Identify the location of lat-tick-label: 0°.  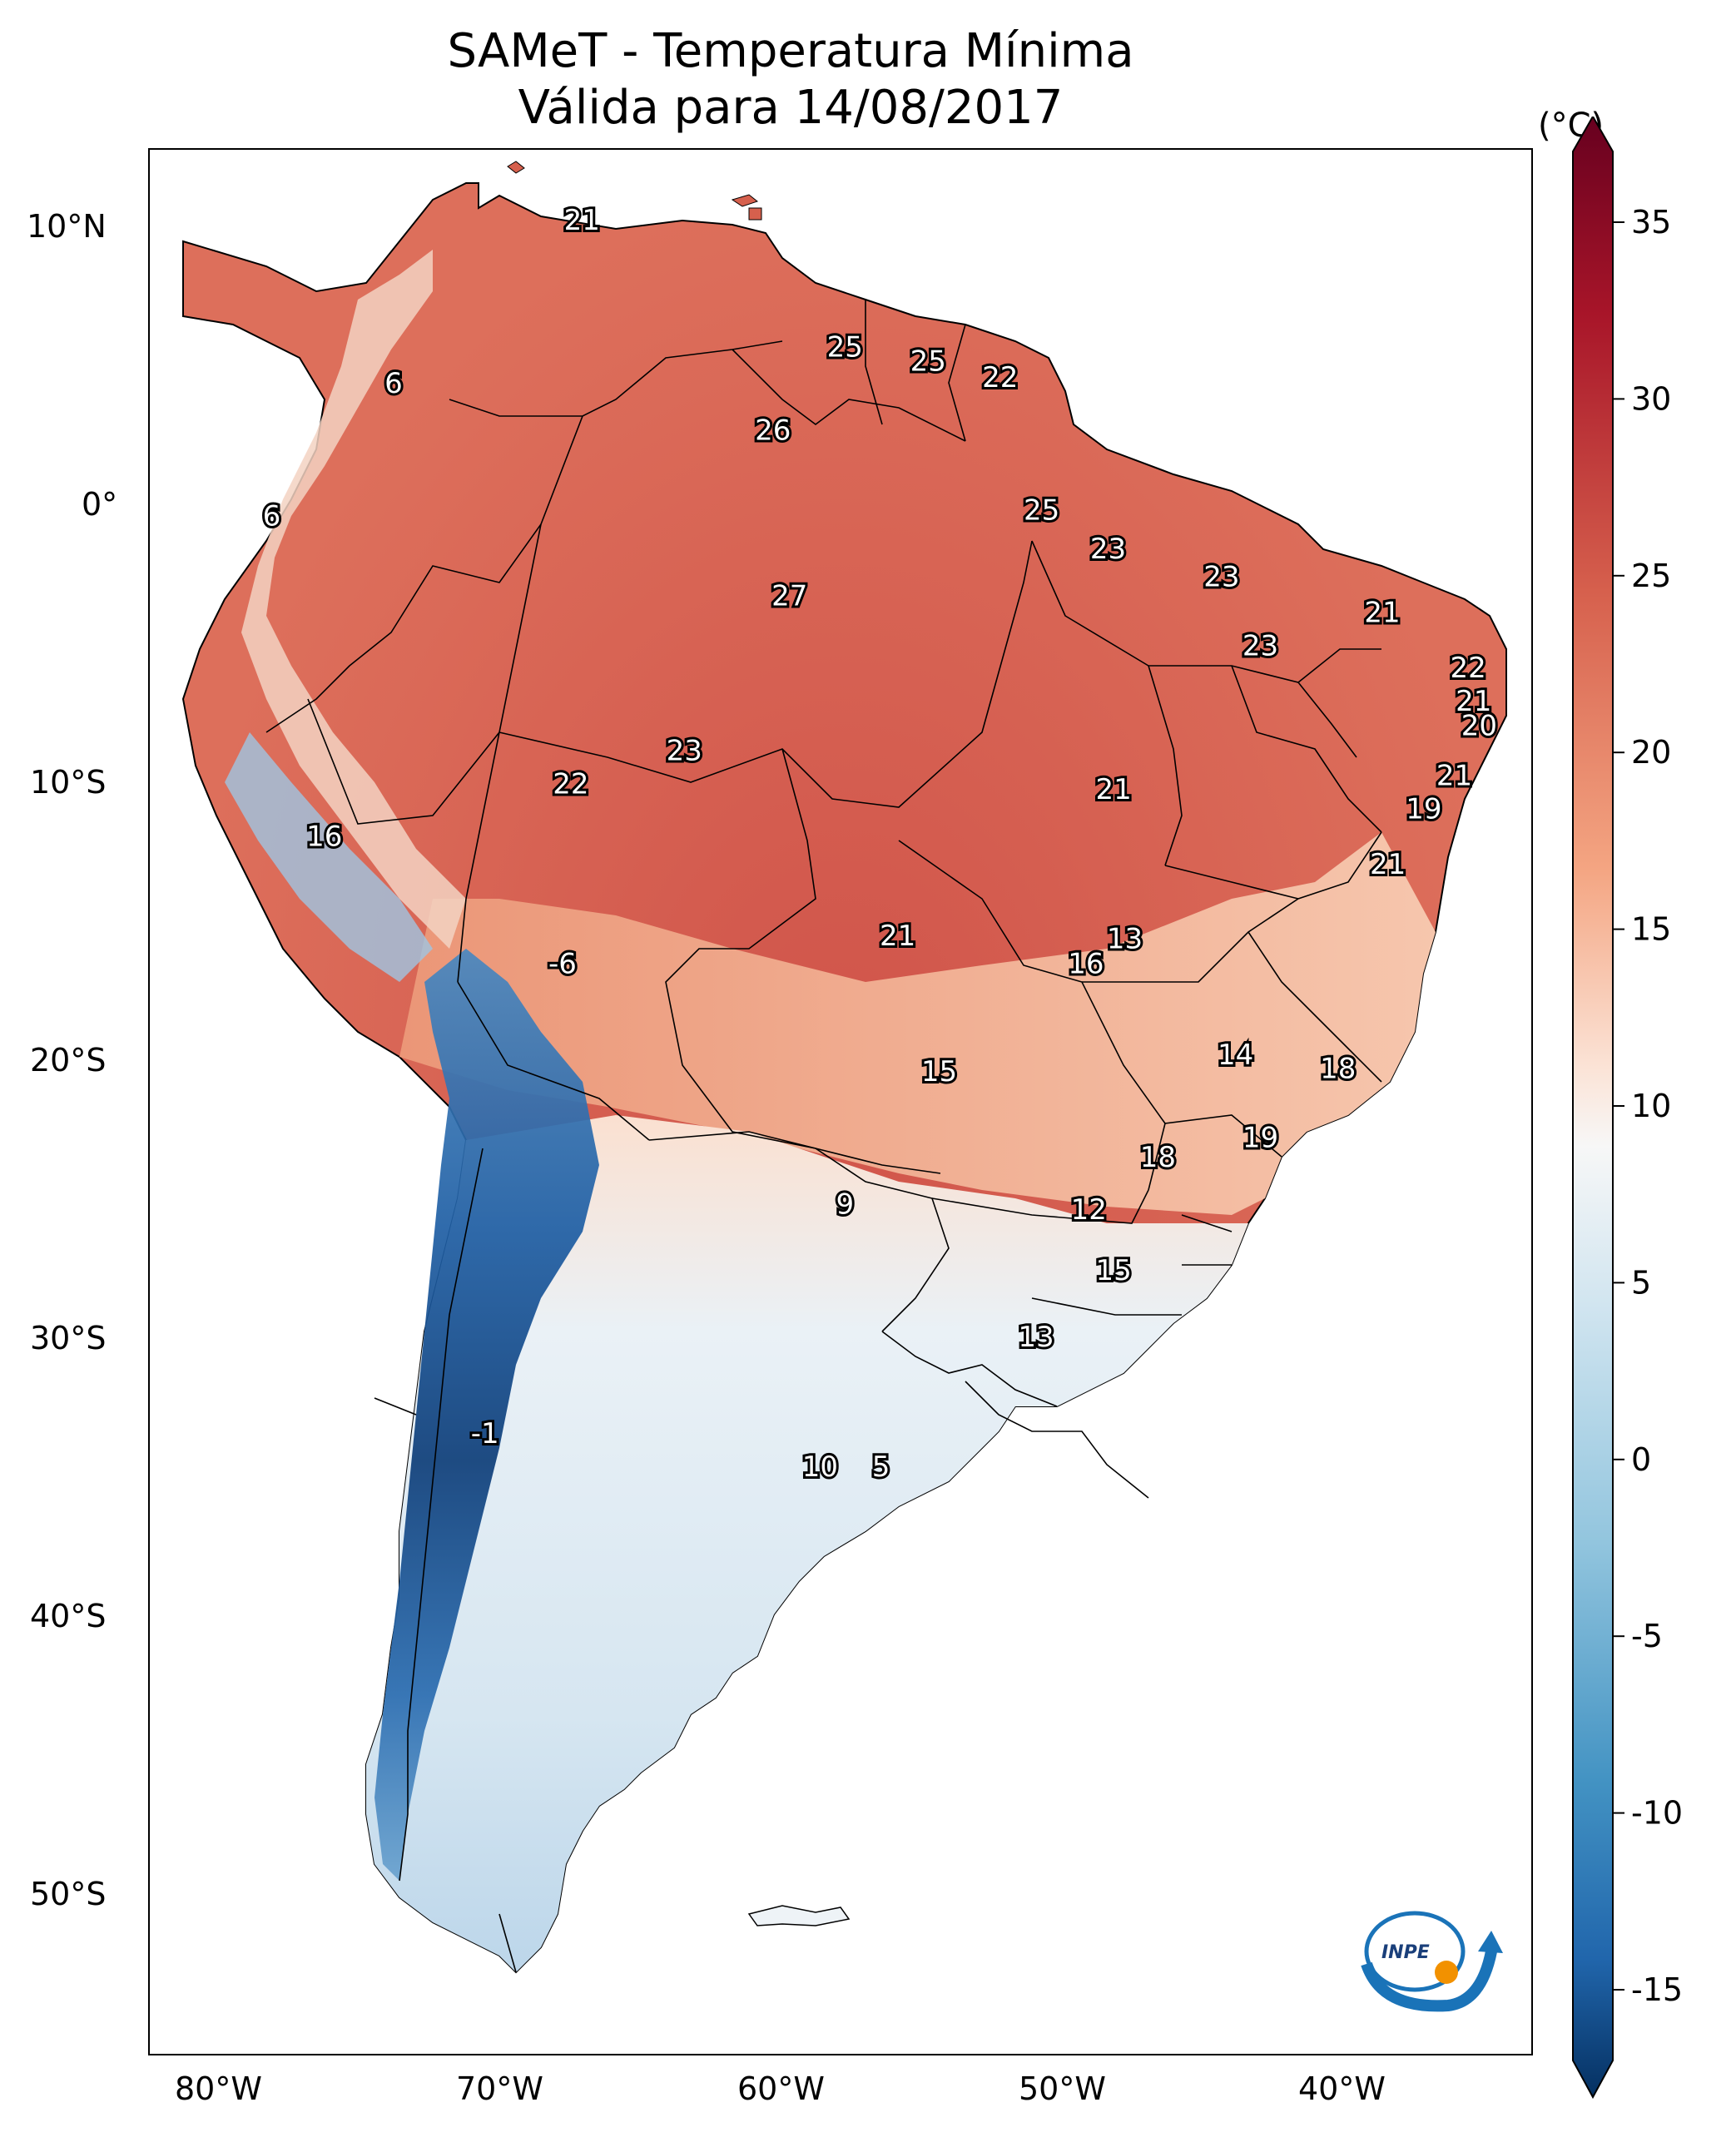
(100, 504).